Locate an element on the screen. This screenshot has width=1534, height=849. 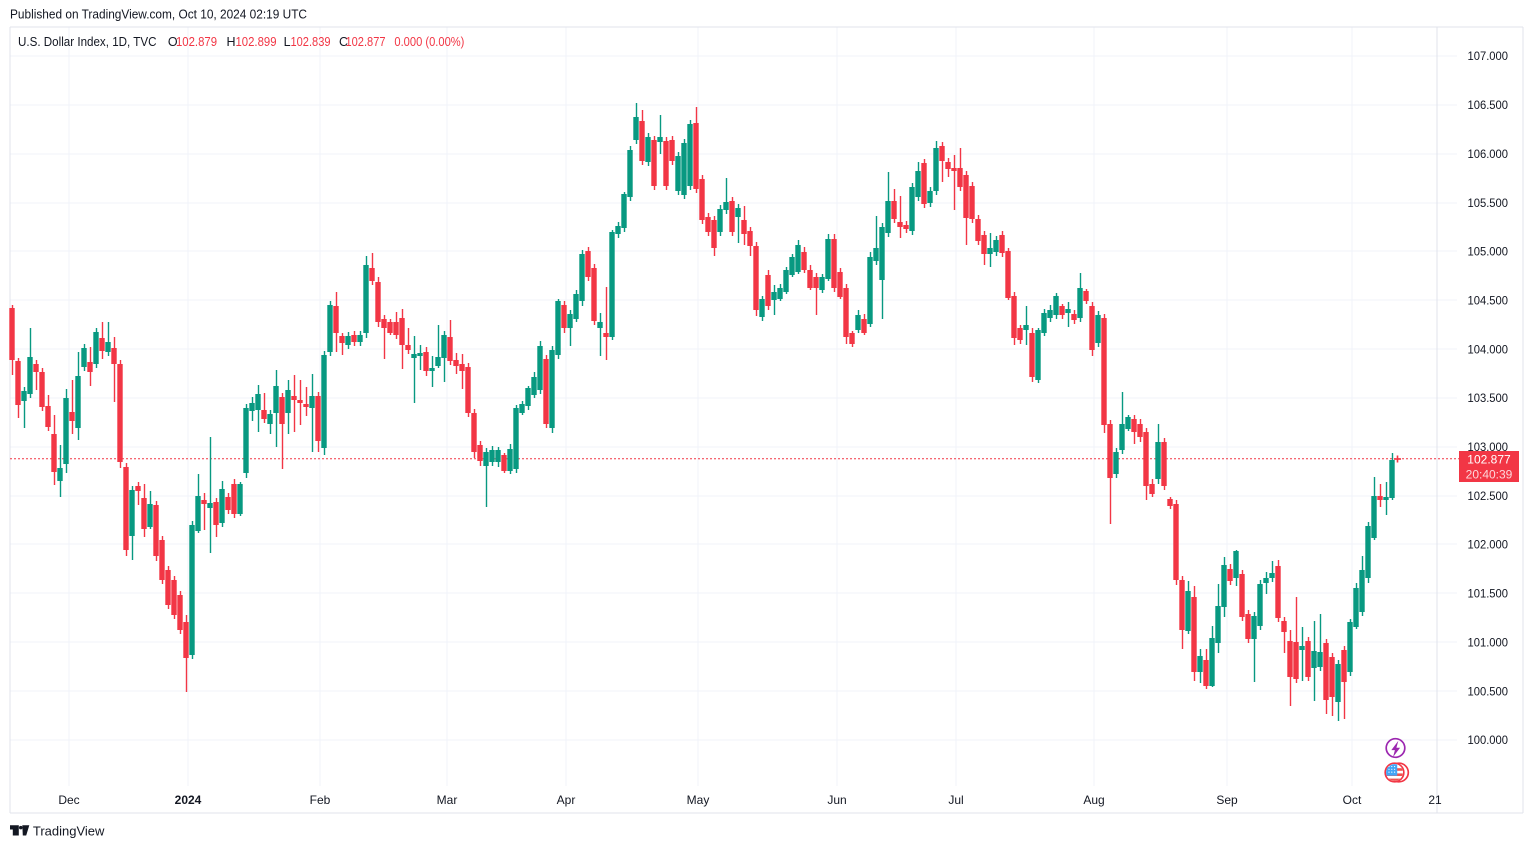
svg-text: Oct is located at coordinates (1352, 800).